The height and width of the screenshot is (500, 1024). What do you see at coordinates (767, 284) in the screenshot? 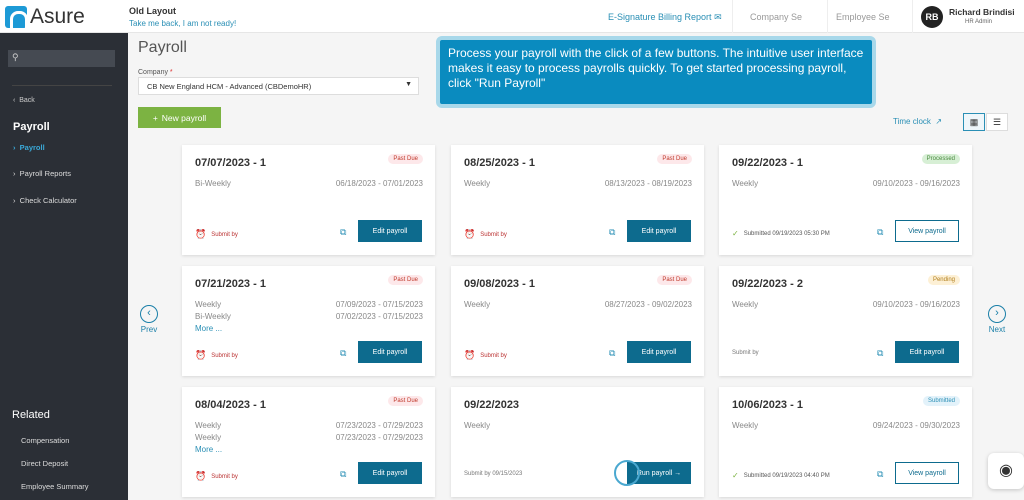
I see `card-title: 09/22/2023 - 2` at bounding box center [767, 284].